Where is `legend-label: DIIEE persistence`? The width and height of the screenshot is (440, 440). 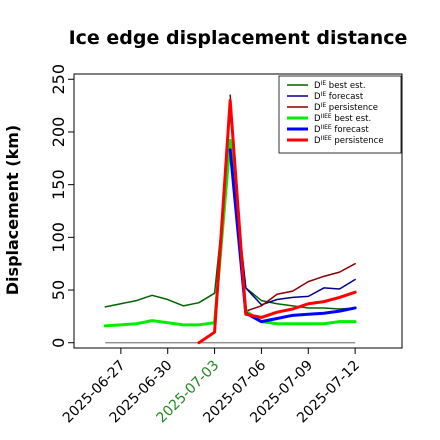 legend-label: DIIEE persistence is located at coordinates (349, 140).